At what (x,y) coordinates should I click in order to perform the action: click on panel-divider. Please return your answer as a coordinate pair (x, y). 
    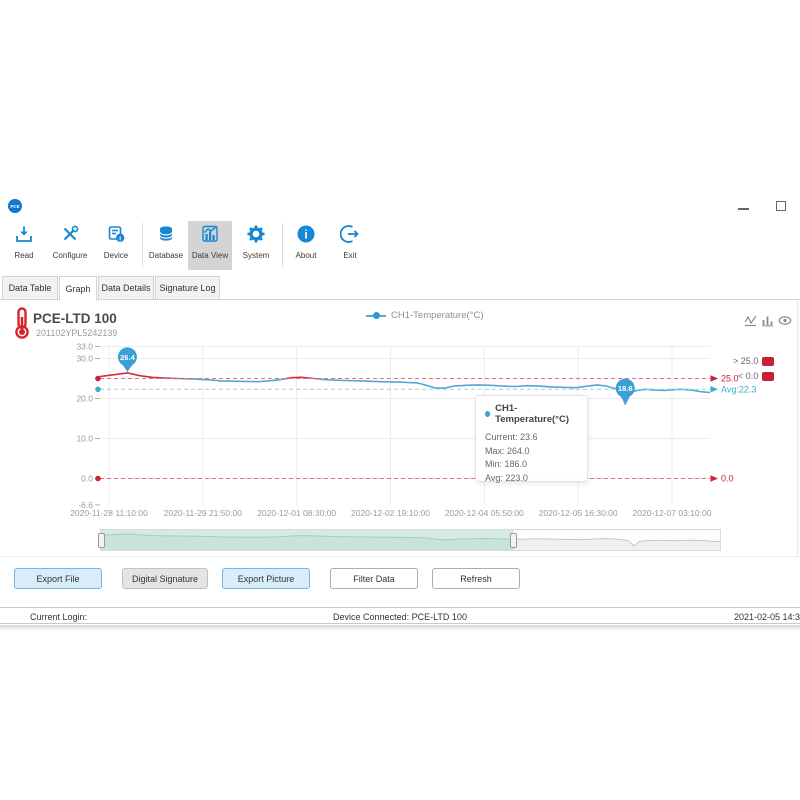
    Looking at the image, I should click on (400, 556).